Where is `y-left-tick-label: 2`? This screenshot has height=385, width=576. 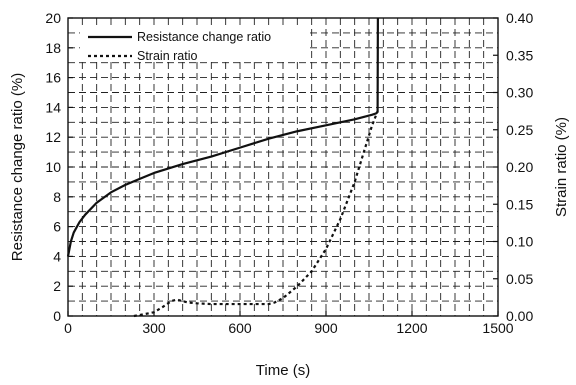
y-left-tick-label: 2 is located at coordinates (57, 286).